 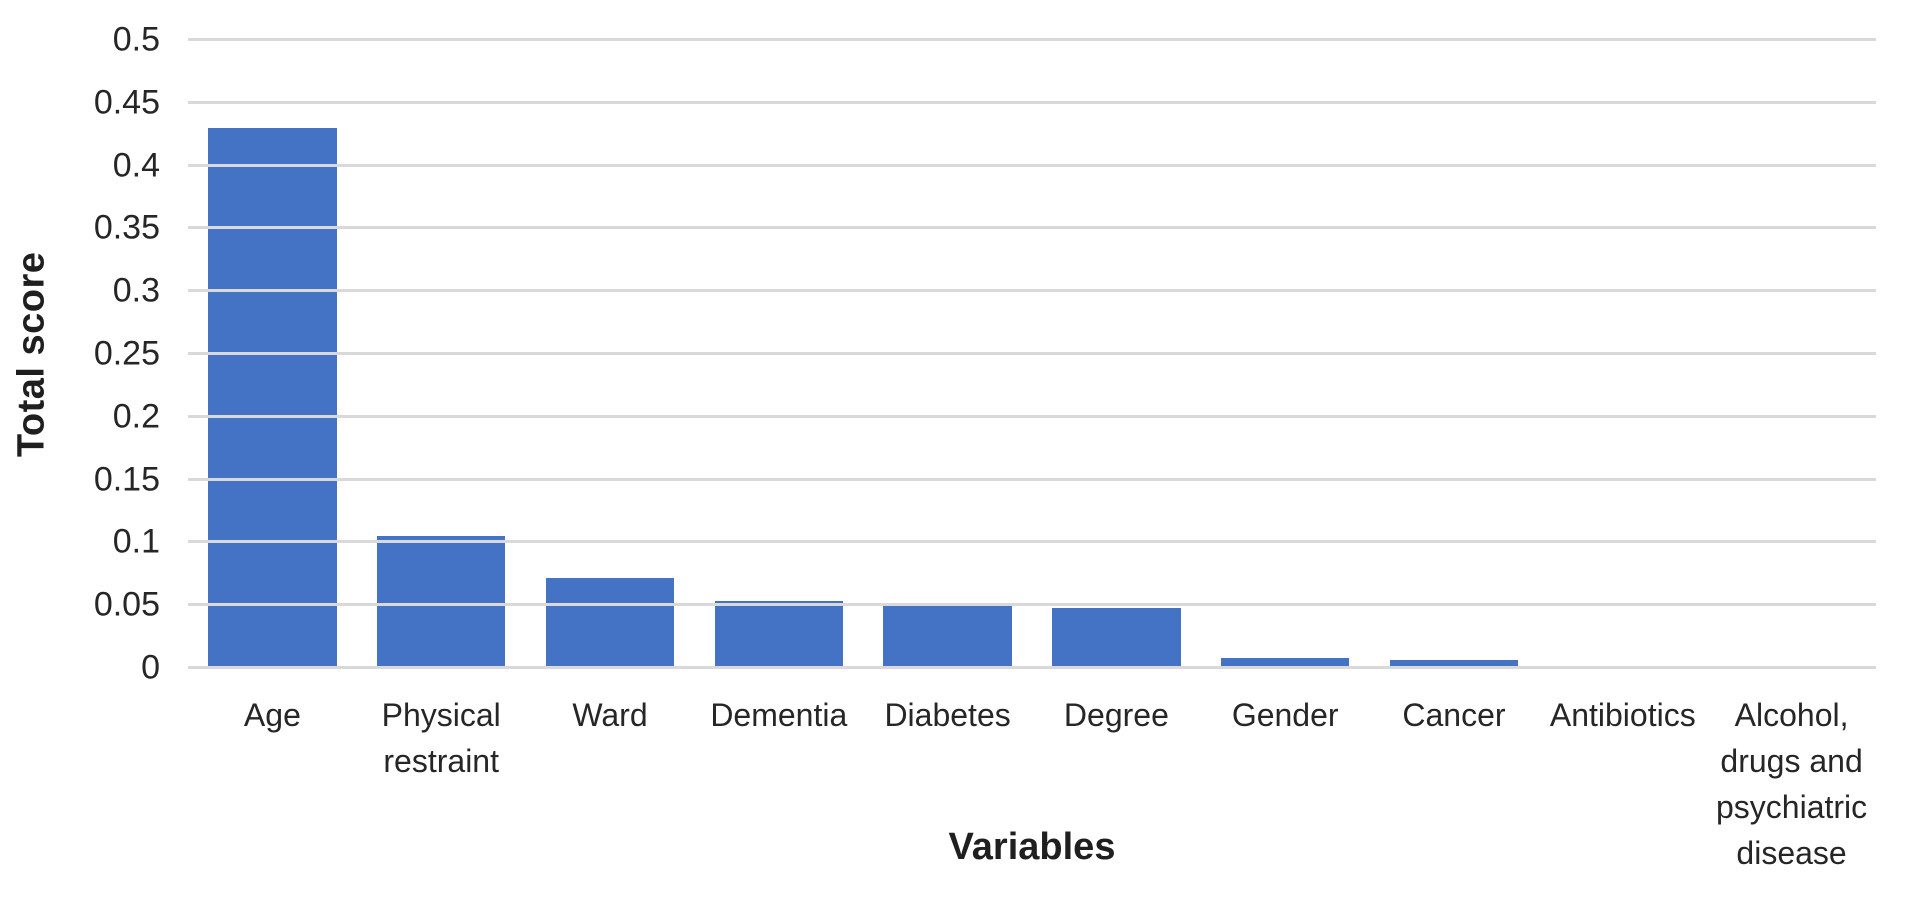 What do you see at coordinates (610, 715) in the screenshot?
I see `x-tick-label: Ward` at bounding box center [610, 715].